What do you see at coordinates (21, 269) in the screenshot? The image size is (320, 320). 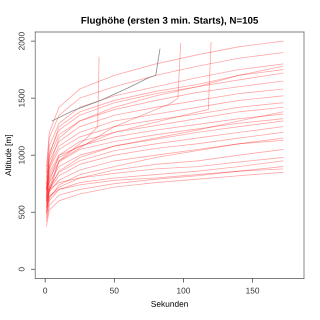 I see `y-tick-label: 0` at bounding box center [21, 269].